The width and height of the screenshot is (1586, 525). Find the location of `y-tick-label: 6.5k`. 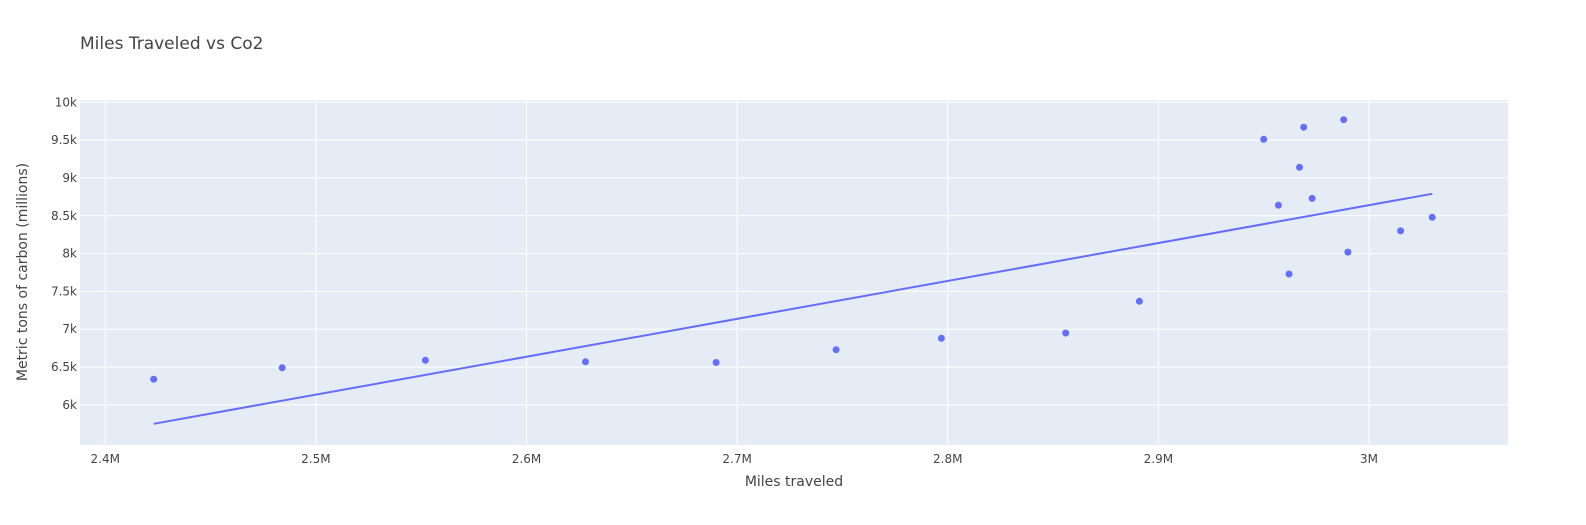

y-tick-label: 6.5k is located at coordinates (64, 367).